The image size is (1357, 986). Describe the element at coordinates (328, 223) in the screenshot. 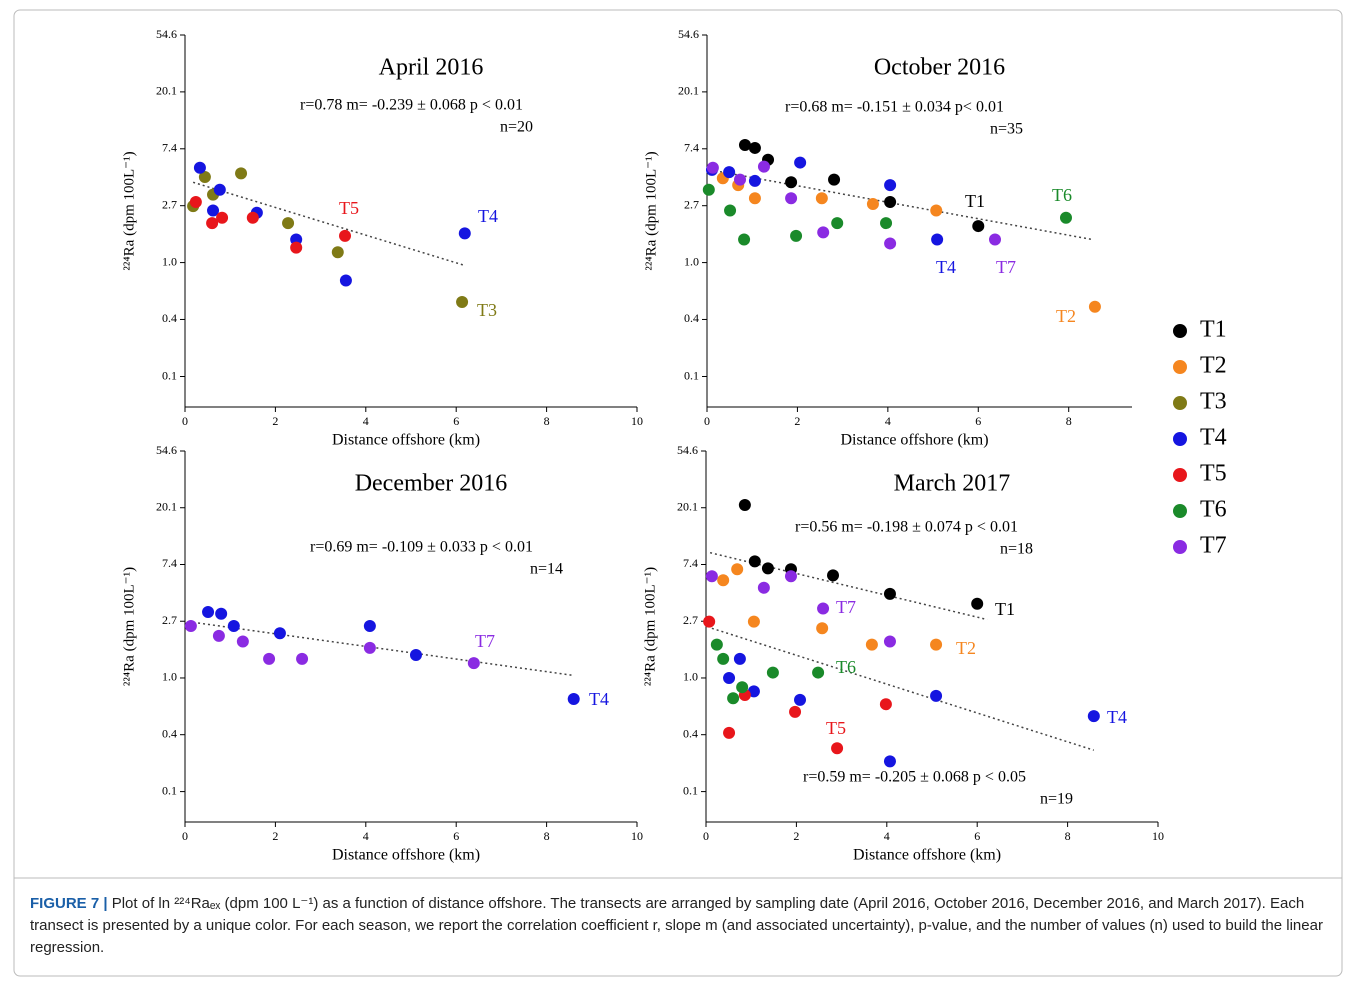

I see `trend-line` at that location.